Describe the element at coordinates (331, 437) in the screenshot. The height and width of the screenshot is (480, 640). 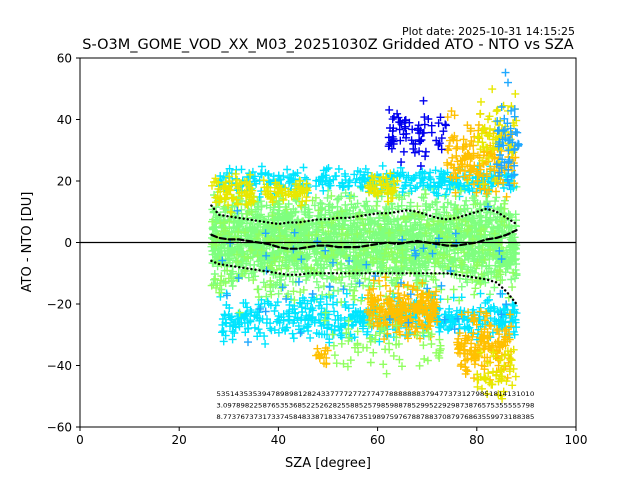
I see `x-axis: 0 20 40 60 80 100` at that location.